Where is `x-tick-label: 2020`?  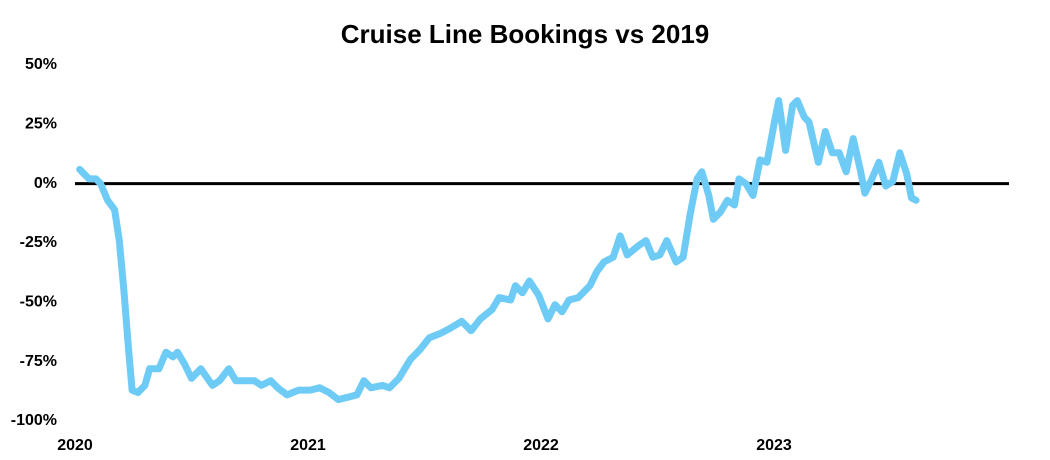 x-tick-label: 2020 is located at coordinates (75, 445).